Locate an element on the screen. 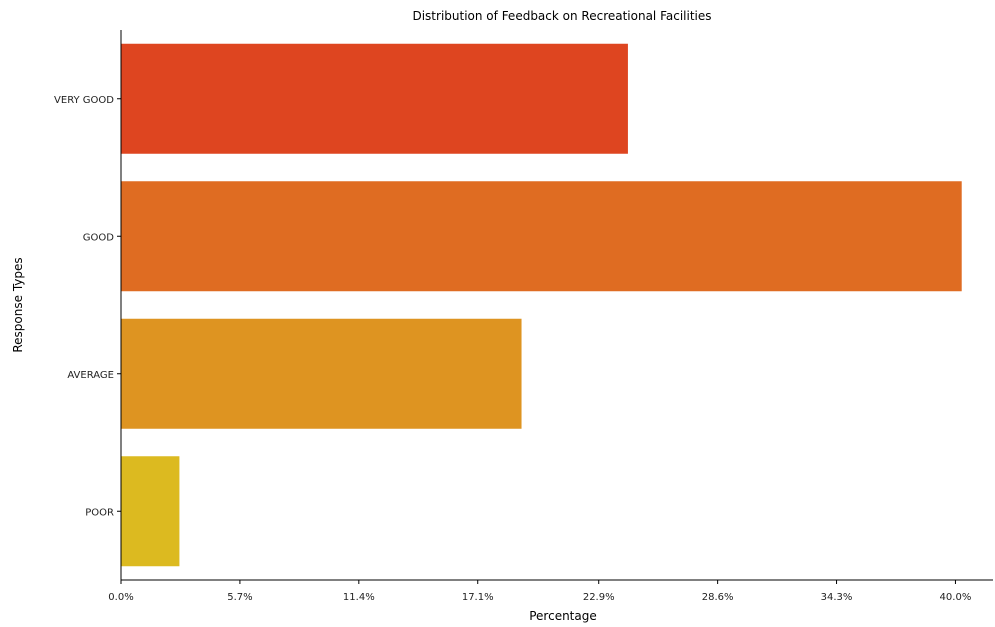 This screenshot has height=627, width=995. bar-good is located at coordinates (541, 236).